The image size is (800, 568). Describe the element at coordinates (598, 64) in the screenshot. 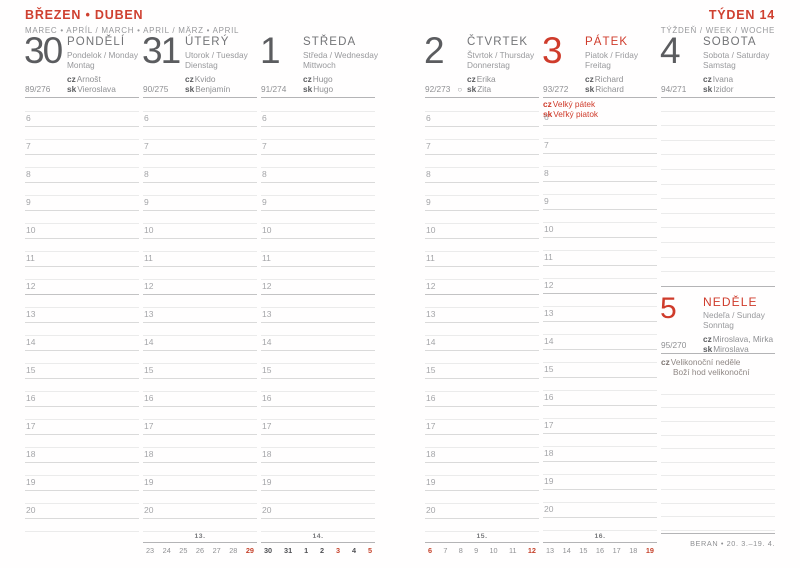

I see `day-name-alt2: Freitag` at that location.